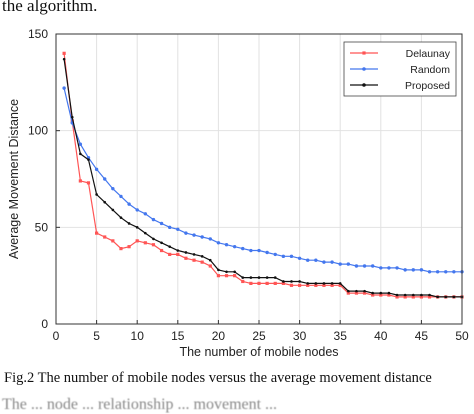 This screenshot has width=474, height=414. I want to click on legend-item-proposed: Proposed, so click(400, 86).